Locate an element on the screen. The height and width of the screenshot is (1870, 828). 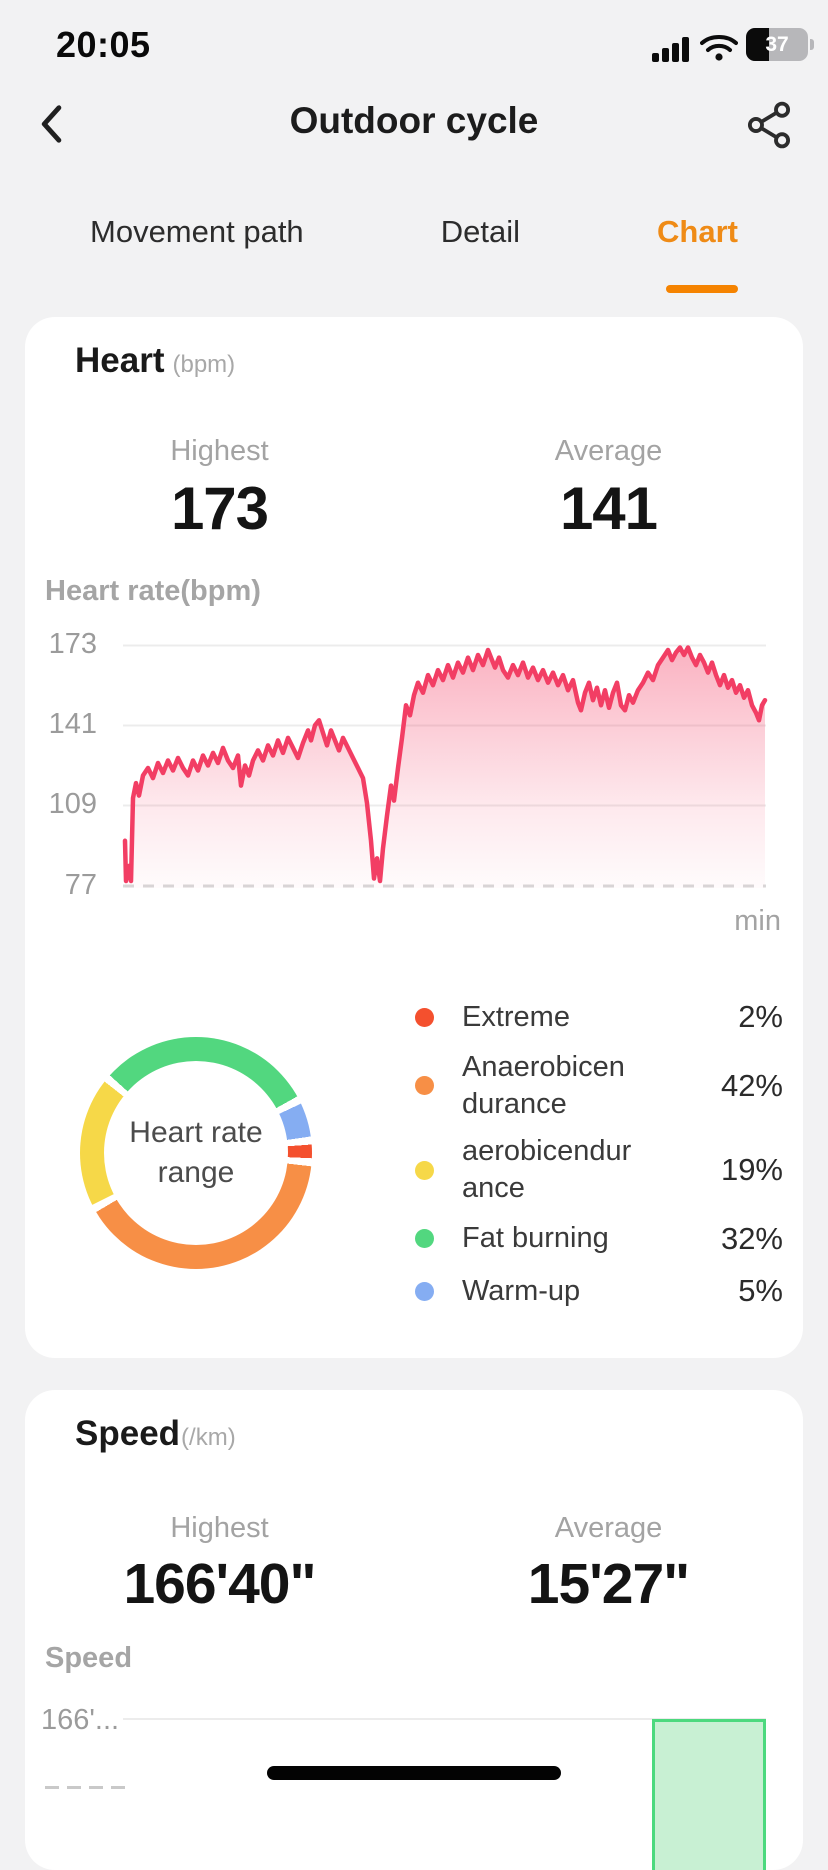
speed-chart-axis-title: Speed is located at coordinates (89, 1658).